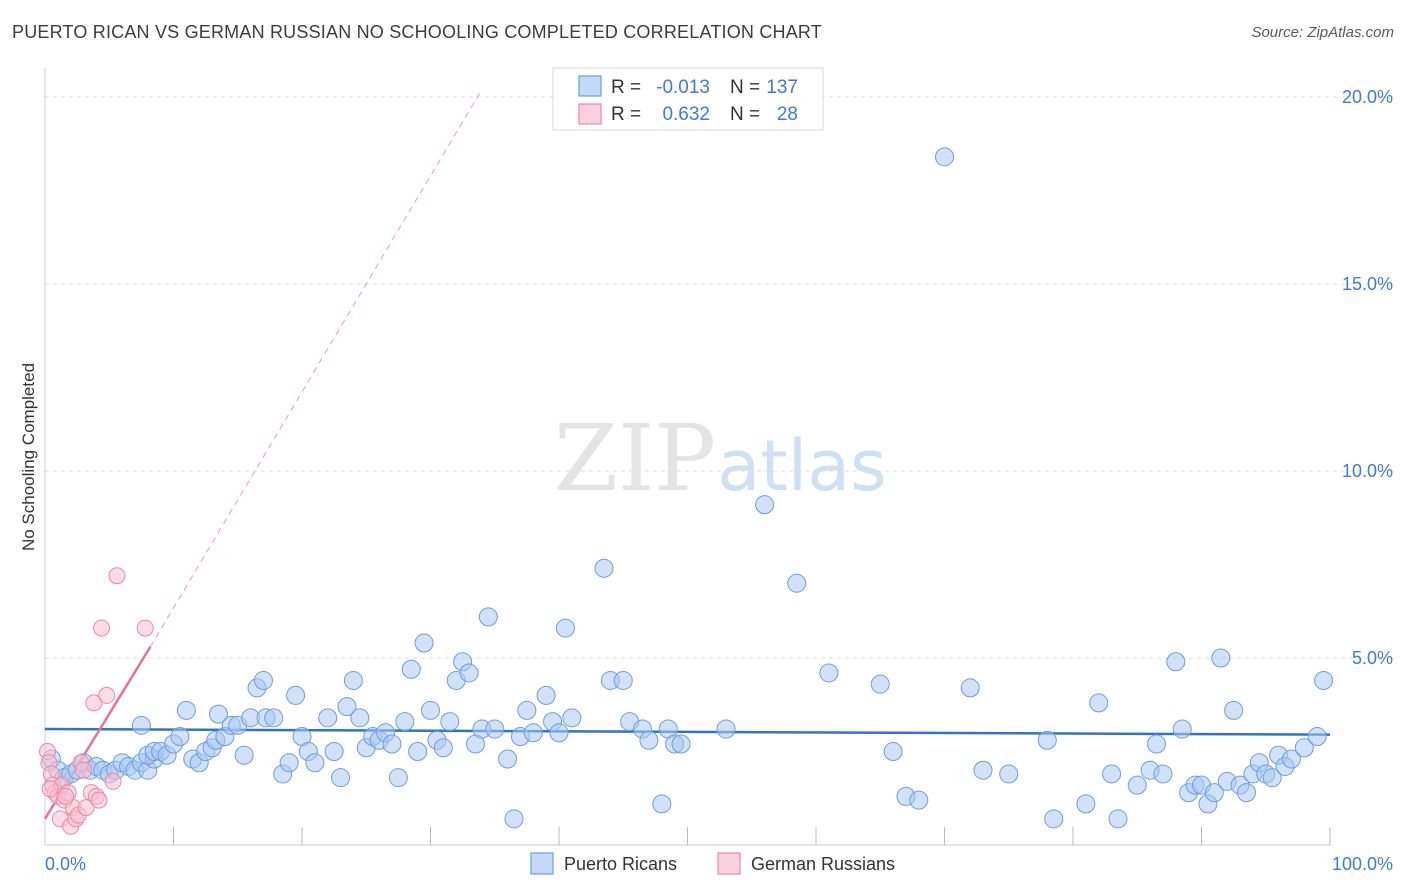  What do you see at coordinates (542, 863) in the screenshot?
I see `legend-bottom-swatch-blue` at bounding box center [542, 863].